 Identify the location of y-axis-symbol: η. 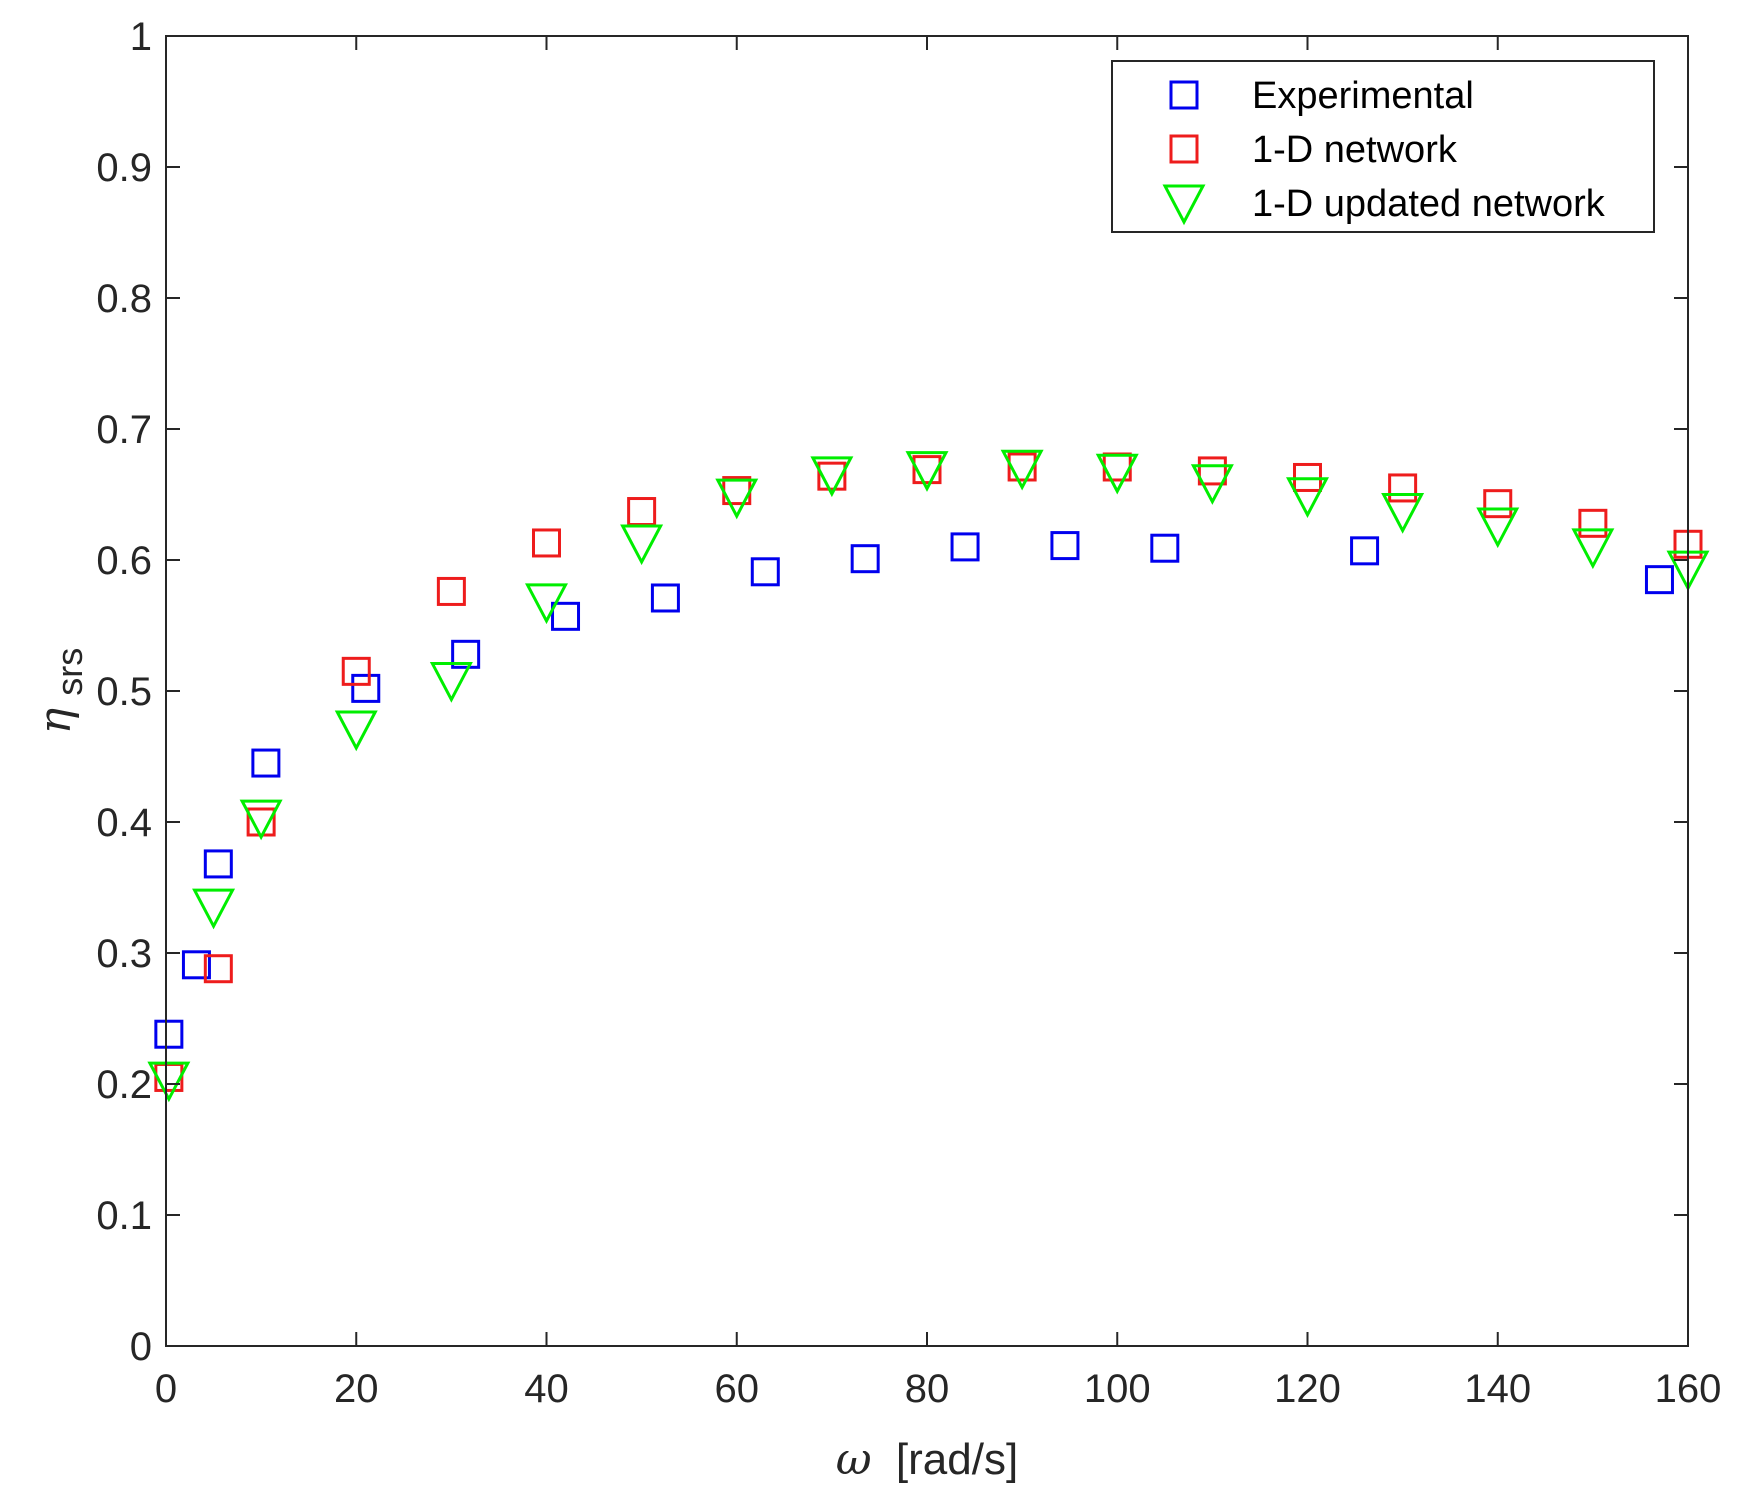
(55, 721).